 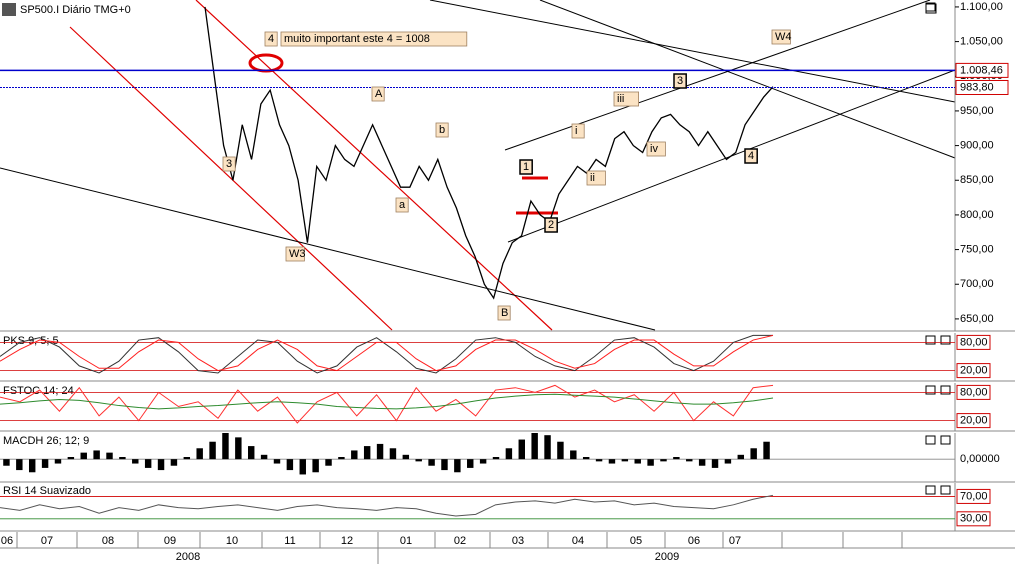 I want to click on price-label: 1.008,46, so click(x=981, y=70).